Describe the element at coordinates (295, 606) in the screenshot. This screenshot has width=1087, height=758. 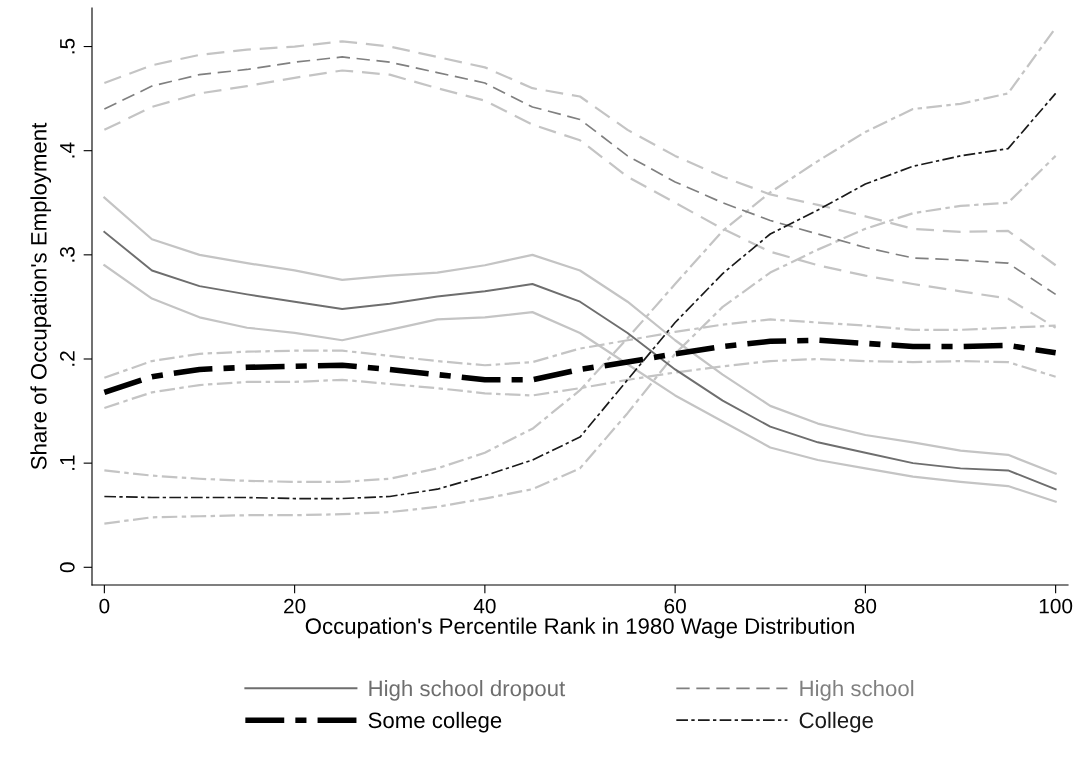
I see `x-tick-label: 20` at that location.